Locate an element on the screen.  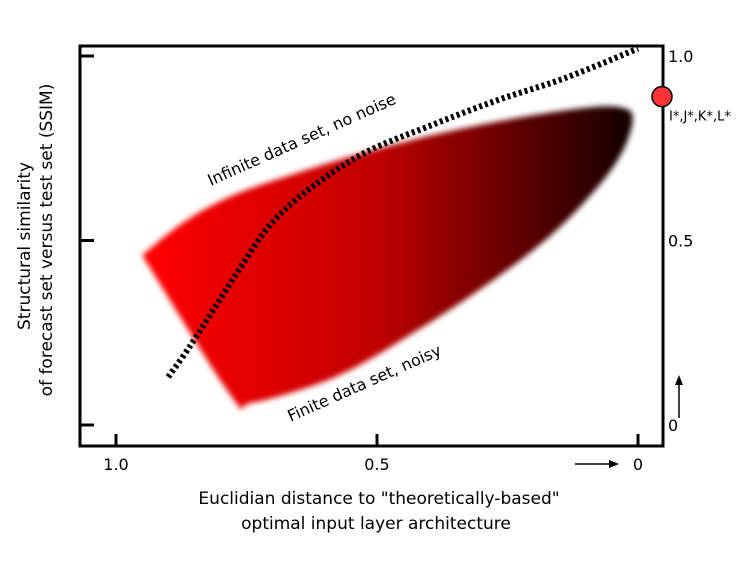
x-axis-ticks: 1.0 0.5 0 is located at coordinates (373, 454).